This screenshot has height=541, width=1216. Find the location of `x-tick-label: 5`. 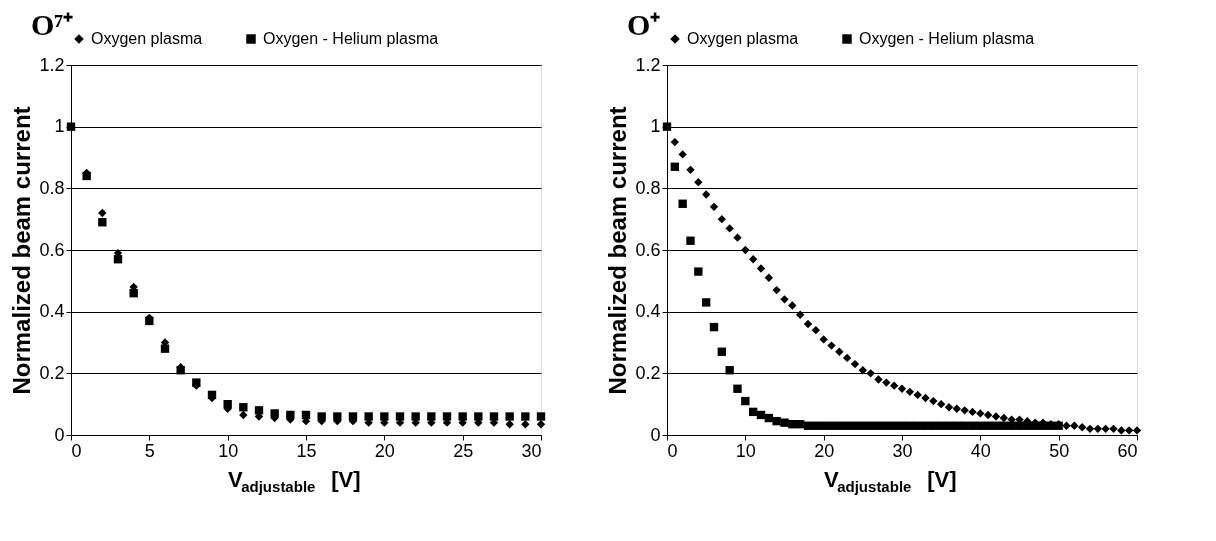

x-tick-label: 5 is located at coordinates (149, 450).